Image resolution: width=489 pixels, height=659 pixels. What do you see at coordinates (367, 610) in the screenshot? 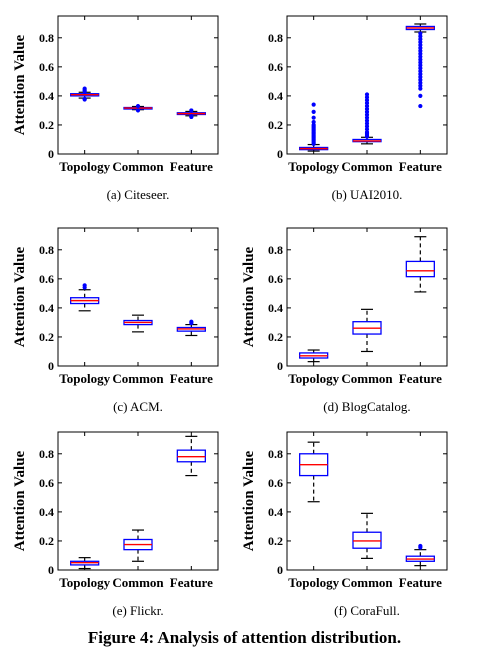
I see `subfigure-caption: (f) CoraFull.` at bounding box center [367, 610].